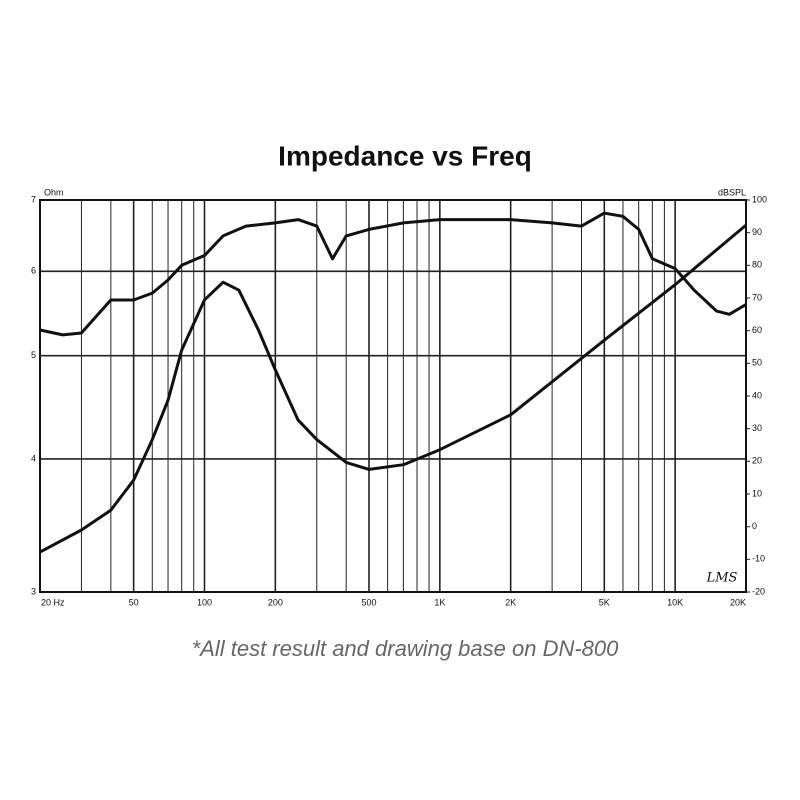 The width and height of the screenshot is (800, 800). What do you see at coordinates (33, 199) in the screenshot?
I see `y-tick-label: 7` at bounding box center [33, 199].